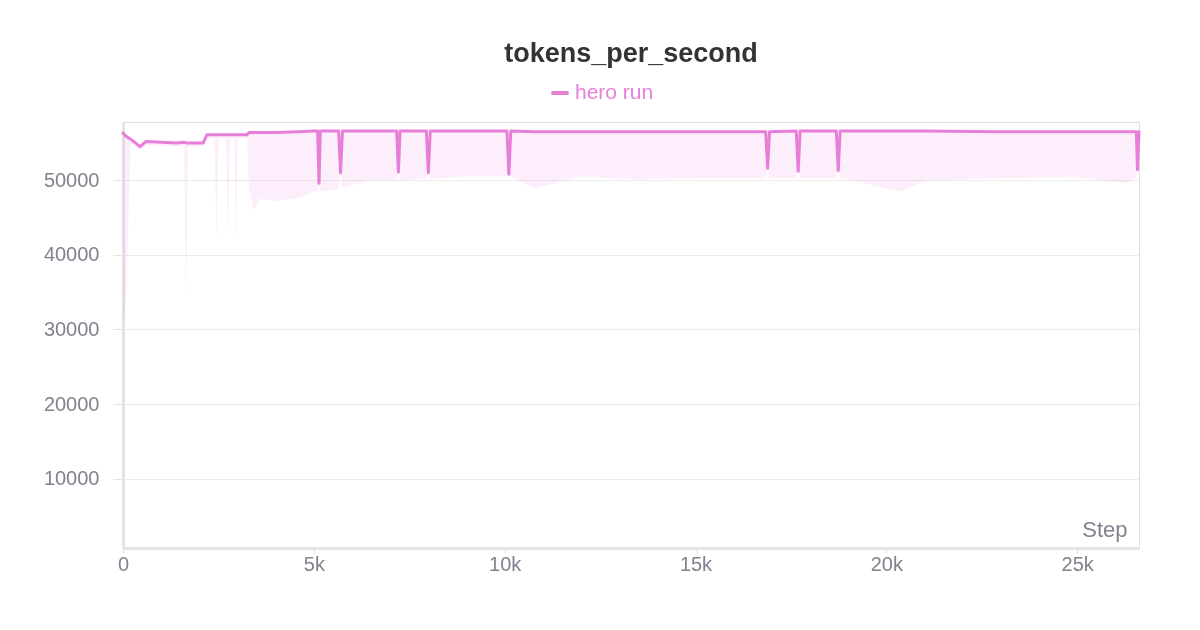 Image resolution: width=1200 pixels, height=630 pixels. Describe the element at coordinates (696, 563) in the screenshot. I see `x-tick-label: 15k` at that location.